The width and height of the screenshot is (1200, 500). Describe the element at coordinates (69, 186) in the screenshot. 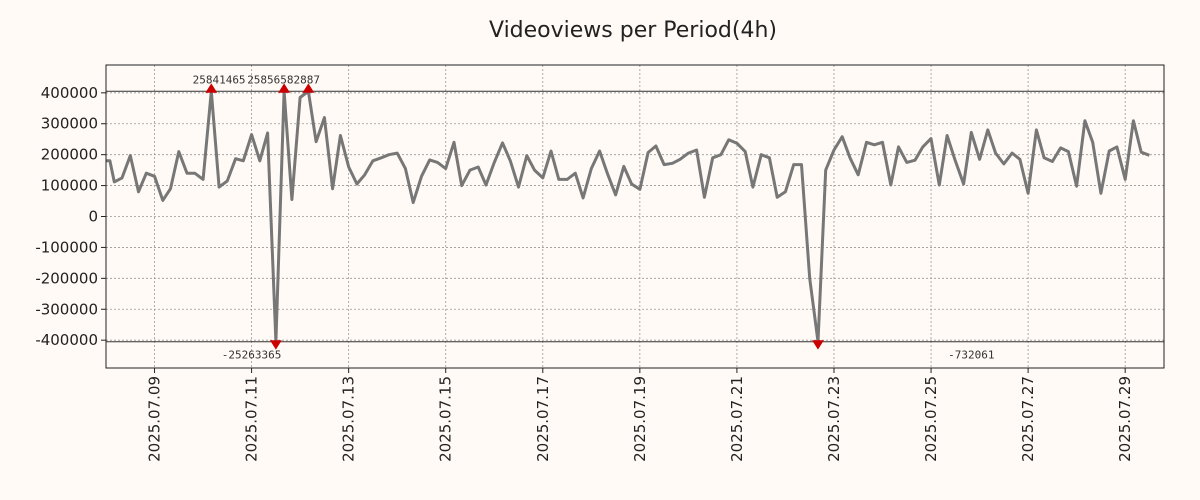

I see `y-tick-label: 100000` at that location.